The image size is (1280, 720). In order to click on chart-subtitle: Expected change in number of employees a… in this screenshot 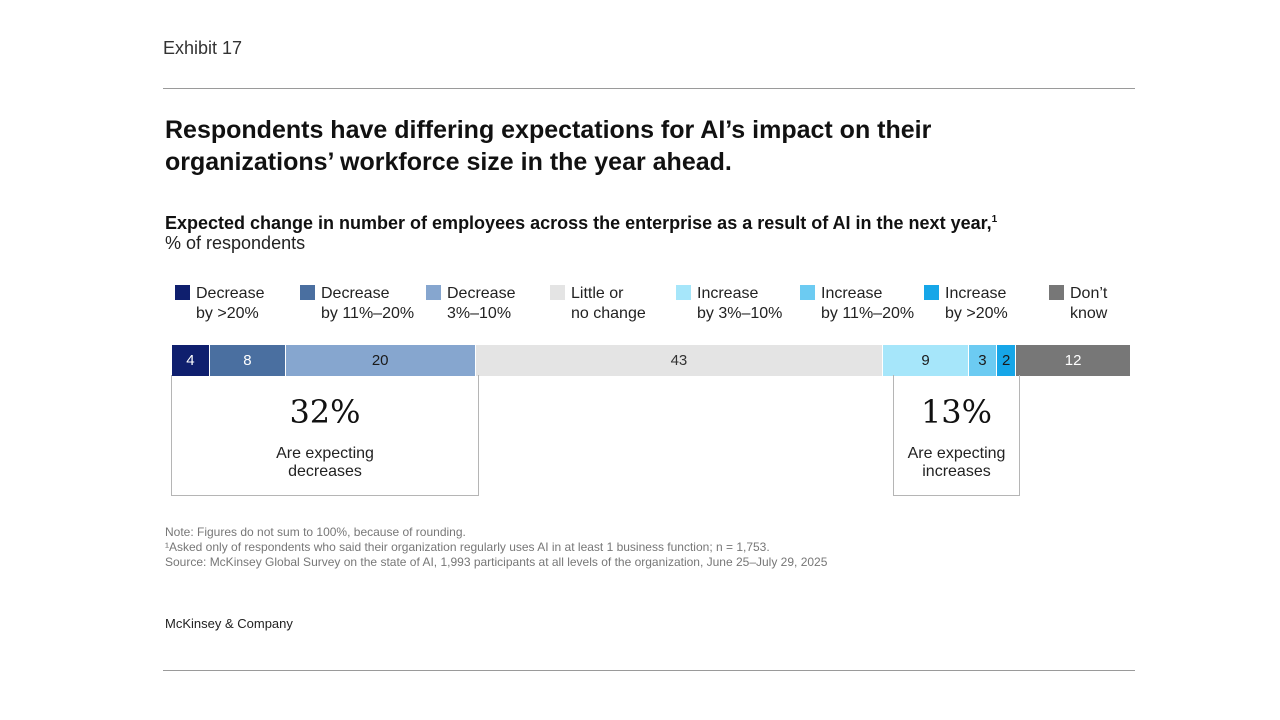, I will do `click(581, 221)`.